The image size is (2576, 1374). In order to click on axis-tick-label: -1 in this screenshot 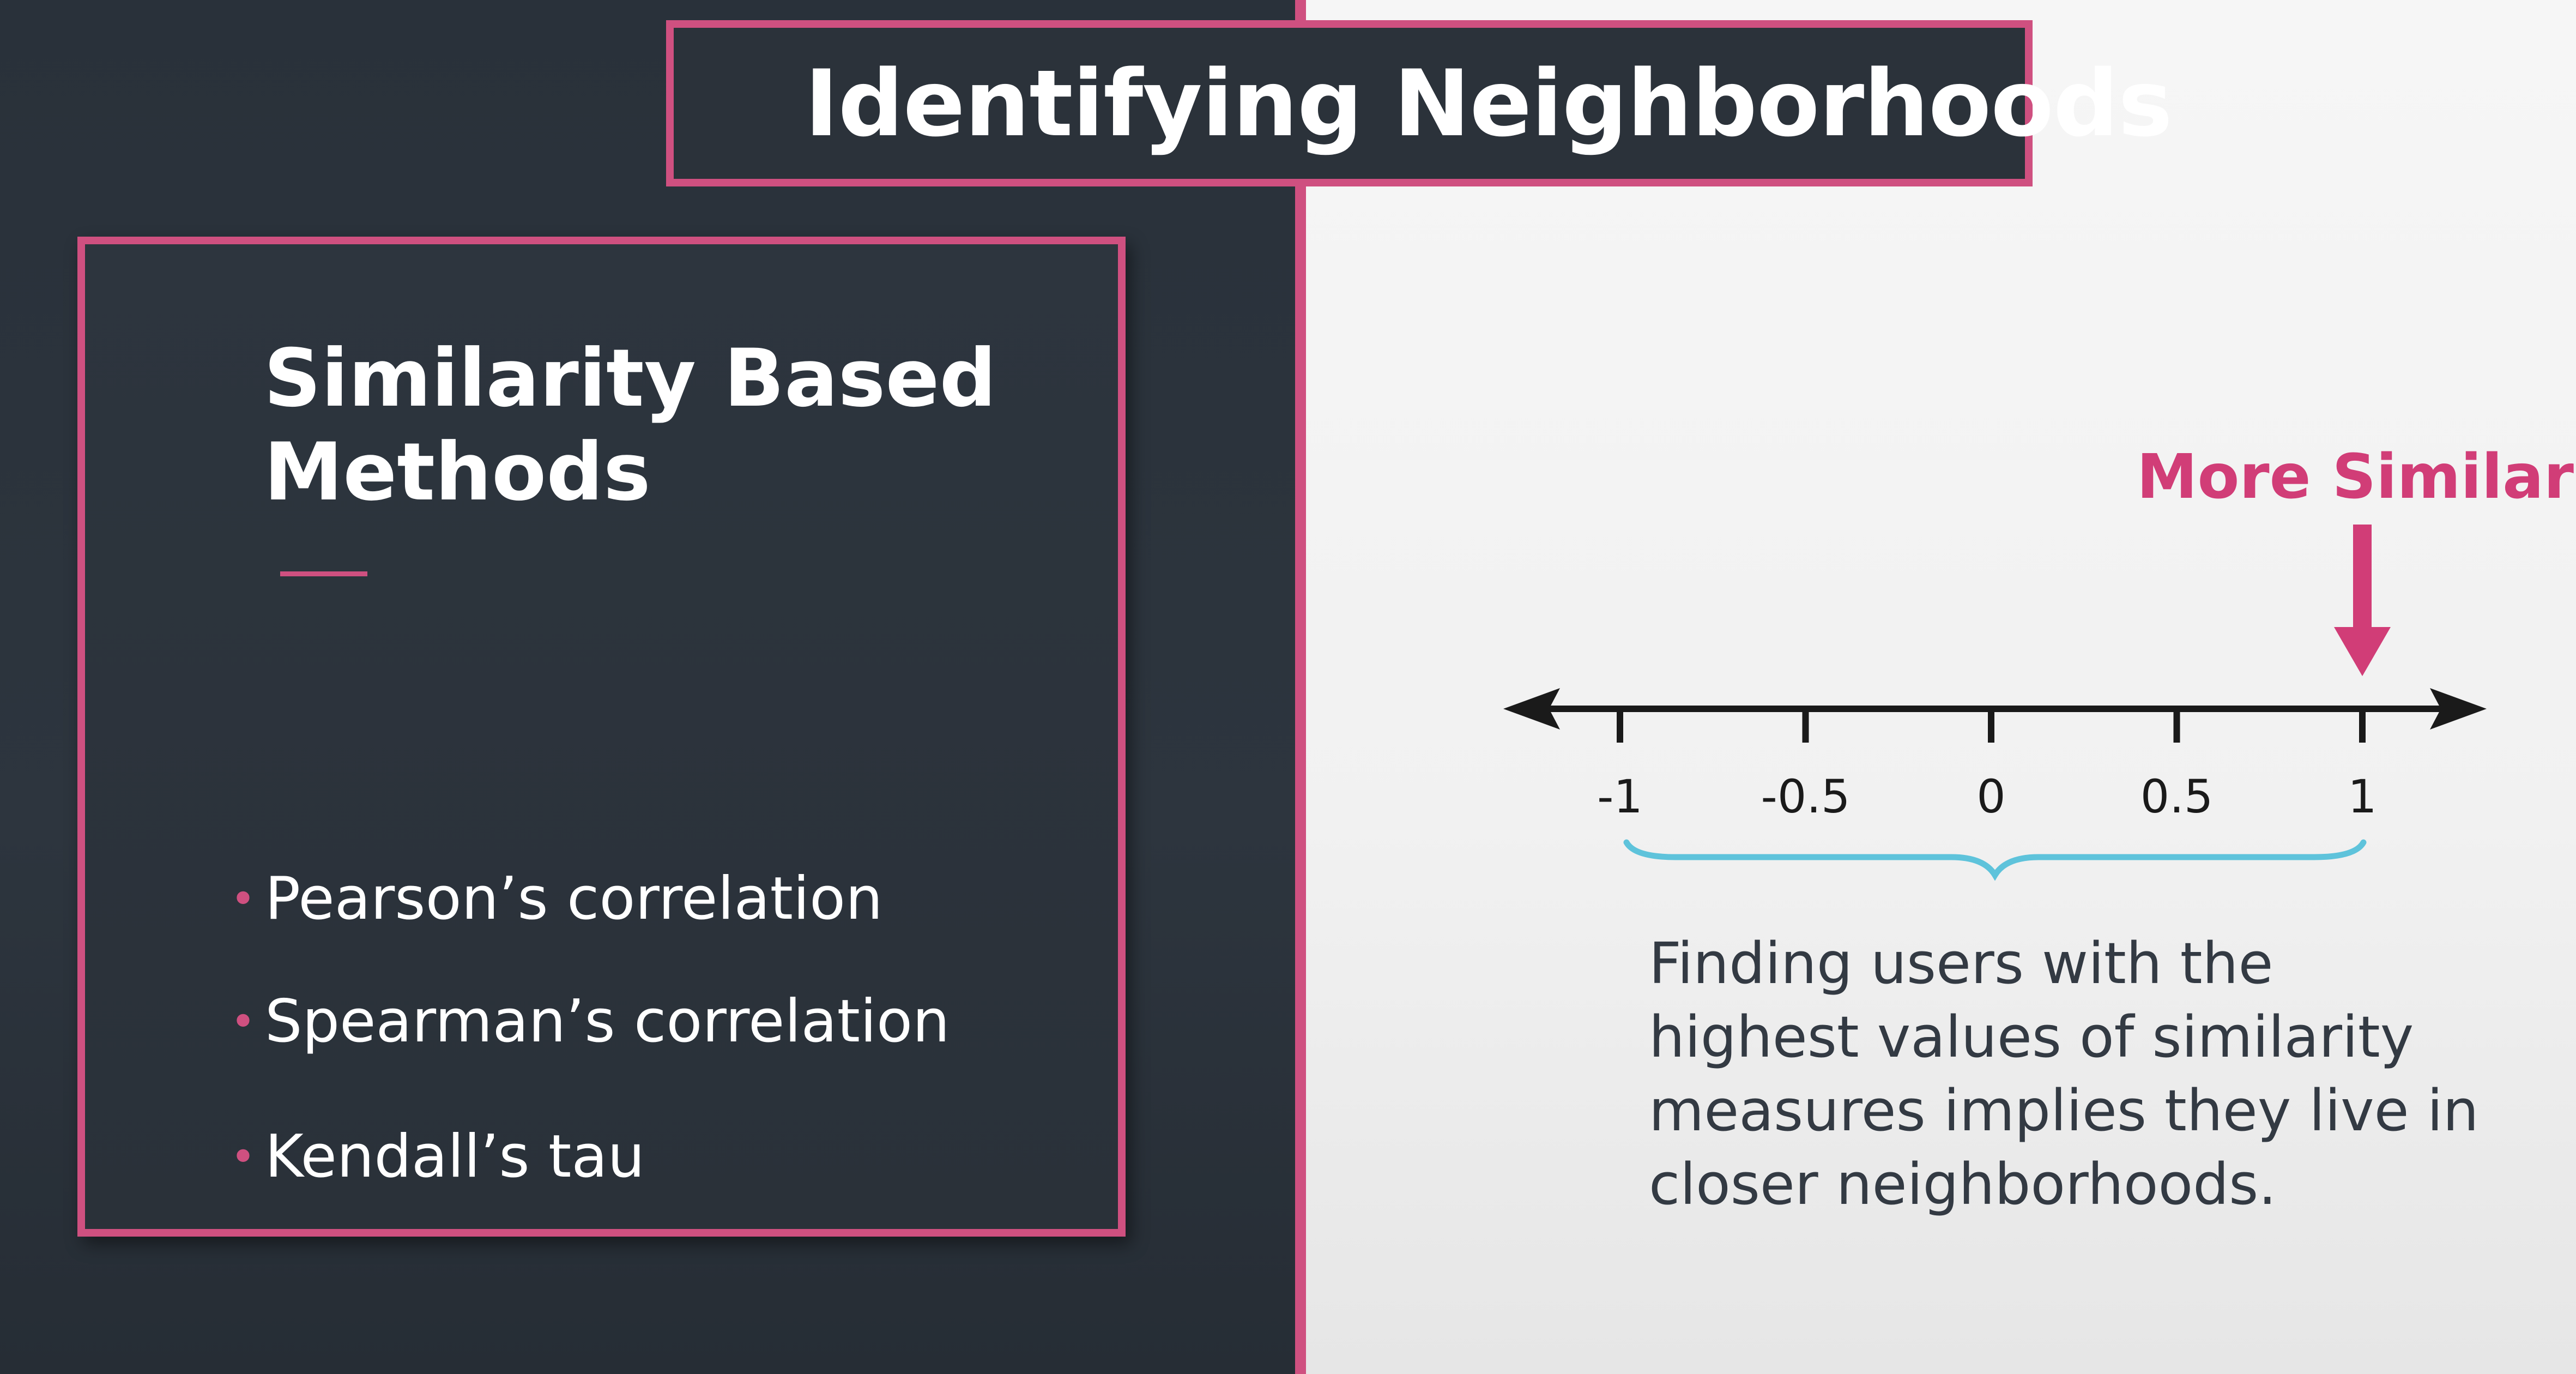, I will do `click(1620, 796)`.